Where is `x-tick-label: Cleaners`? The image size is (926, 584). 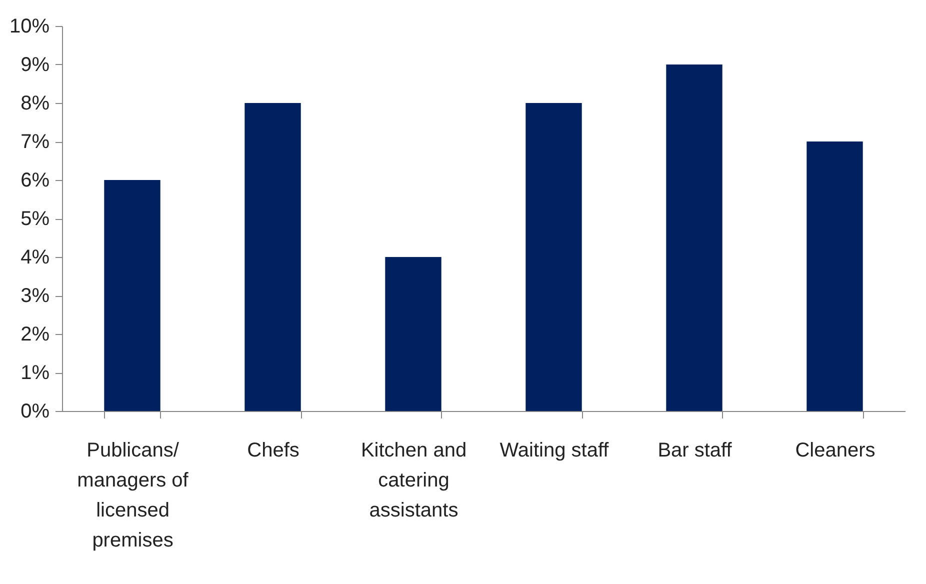 x-tick-label: Cleaners is located at coordinates (835, 451).